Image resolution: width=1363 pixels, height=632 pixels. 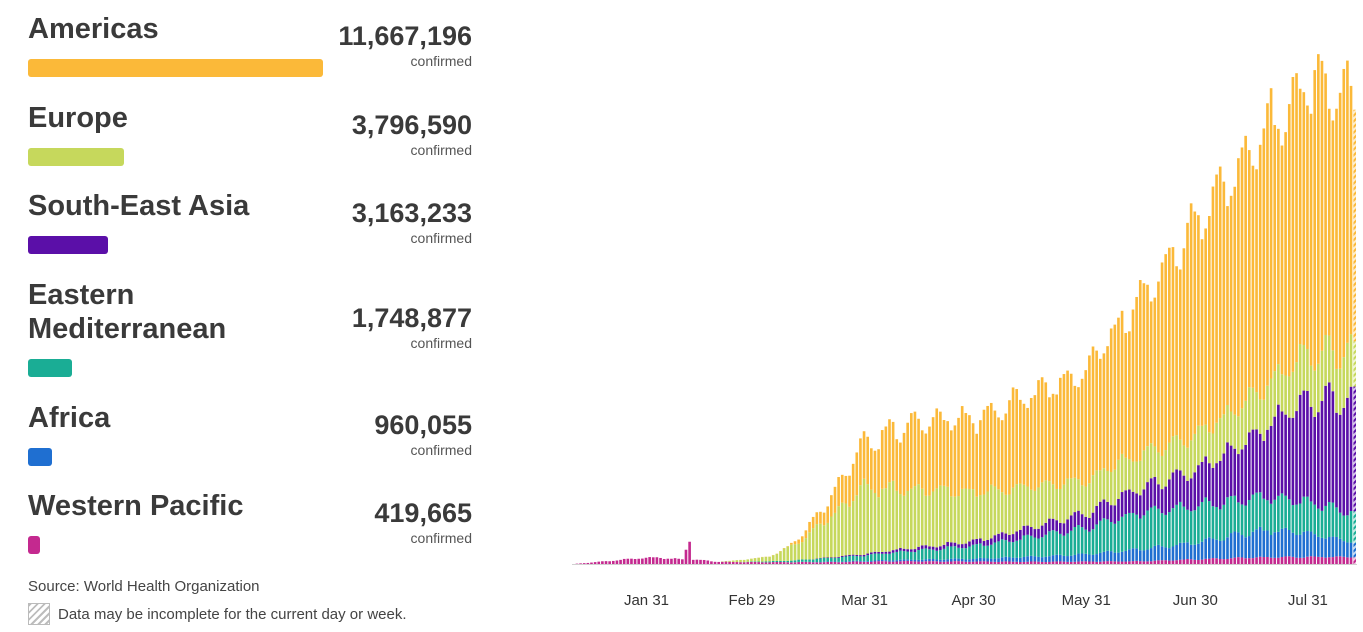 I want to click on x-tick-label: Jun 30, so click(x=1195, y=600).